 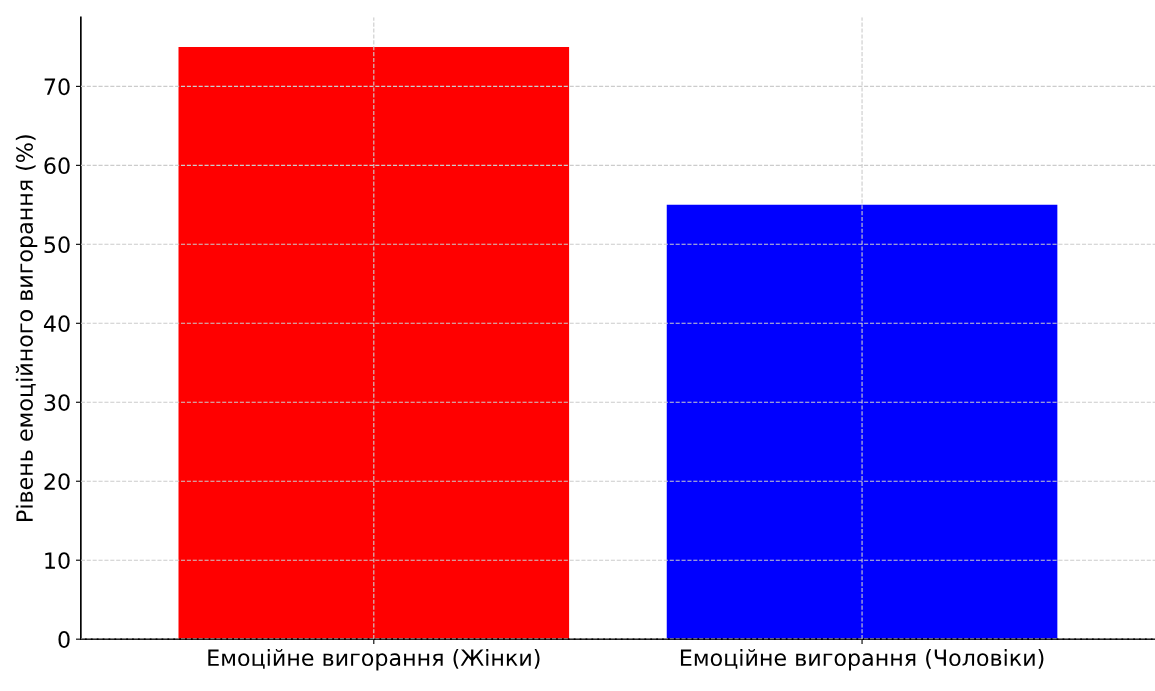 What do you see at coordinates (57, 403) in the screenshot?
I see `y-tick-label: 30` at bounding box center [57, 403].